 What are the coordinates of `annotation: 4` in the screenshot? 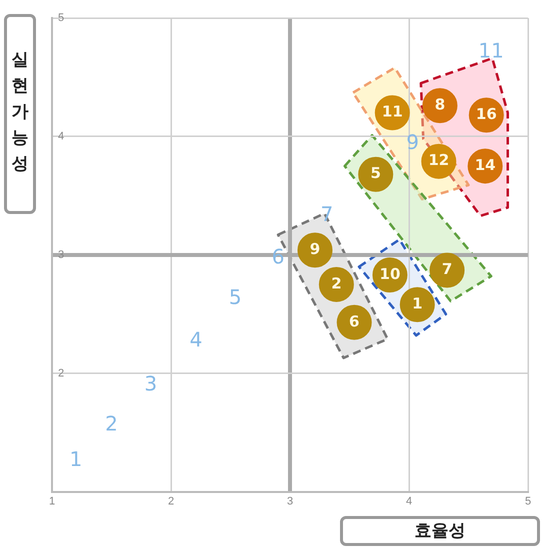 It's located at (196, 340).